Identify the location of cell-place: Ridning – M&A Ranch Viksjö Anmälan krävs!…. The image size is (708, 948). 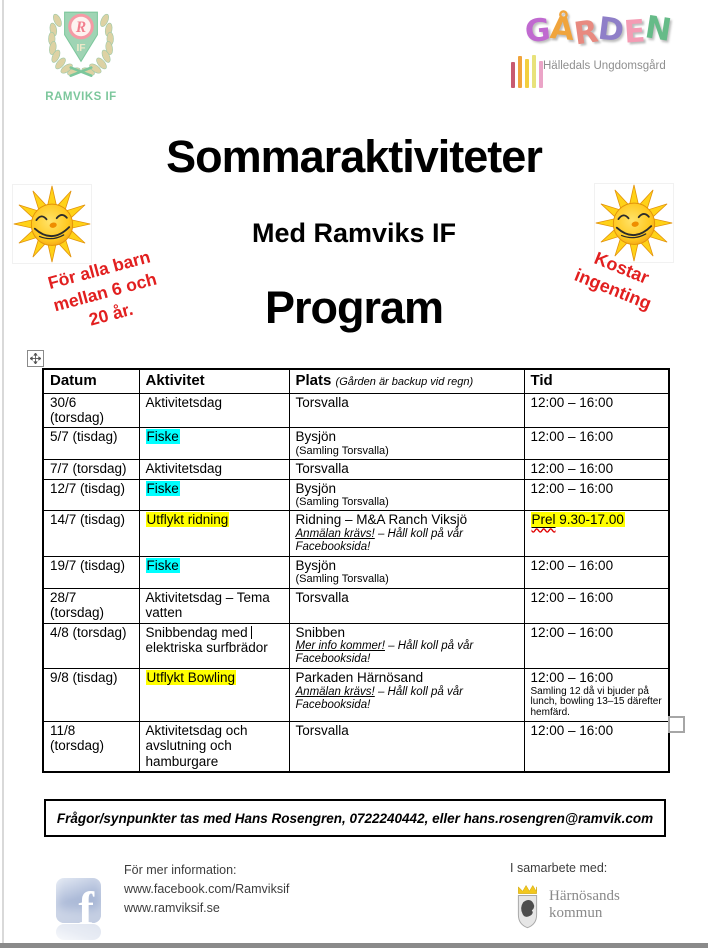
(406, 534).